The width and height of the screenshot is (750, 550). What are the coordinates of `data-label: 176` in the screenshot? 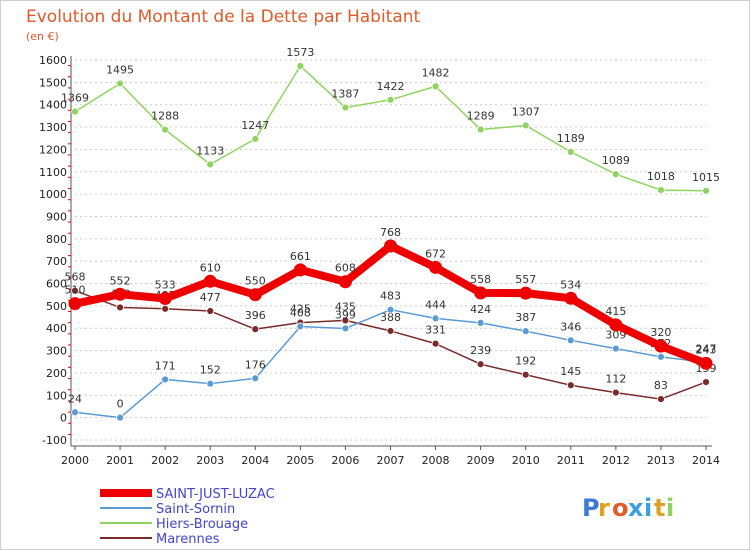 It's located at (255, 364).